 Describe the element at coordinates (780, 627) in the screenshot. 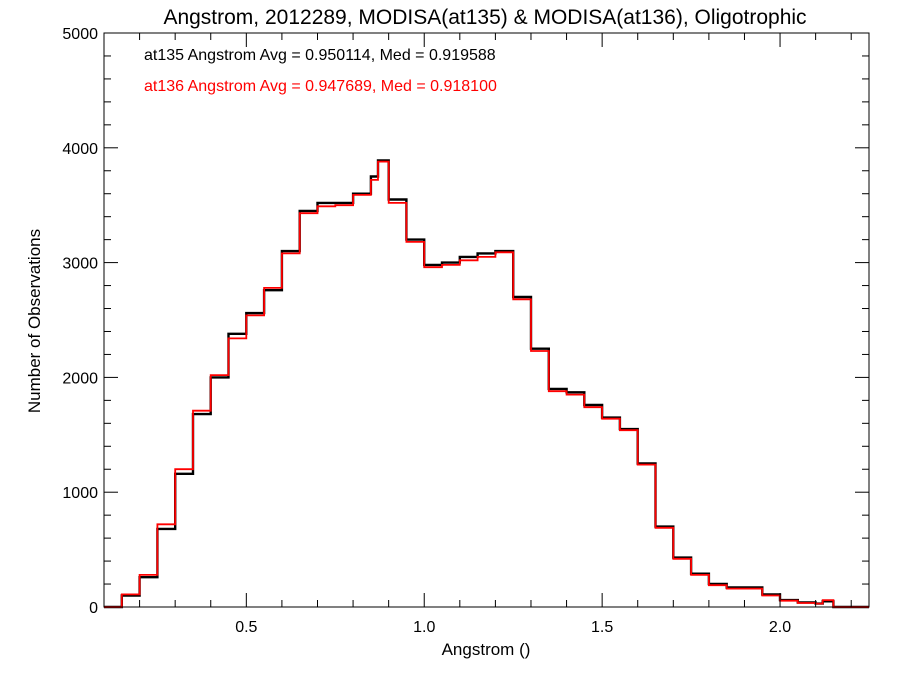

I see `x-tick-label: 2.0` at that location.